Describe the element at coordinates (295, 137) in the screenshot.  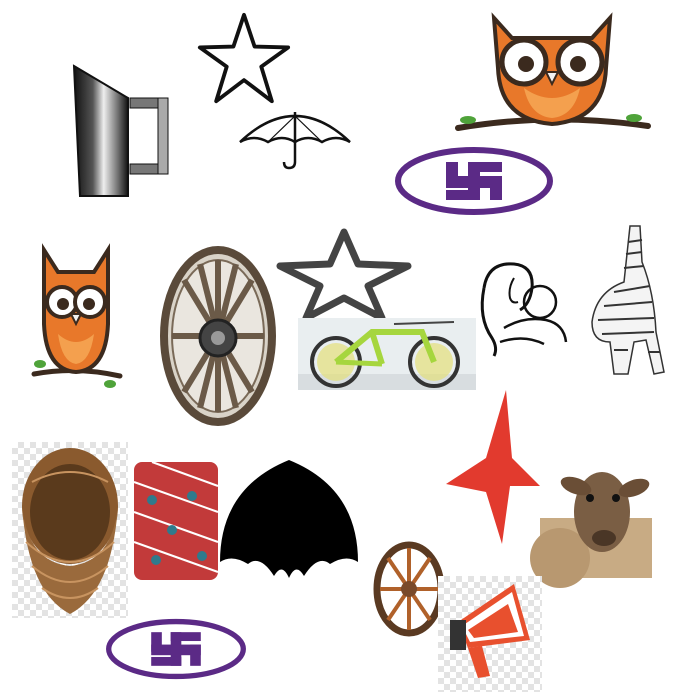
I see `umbrella-outline` at that location.